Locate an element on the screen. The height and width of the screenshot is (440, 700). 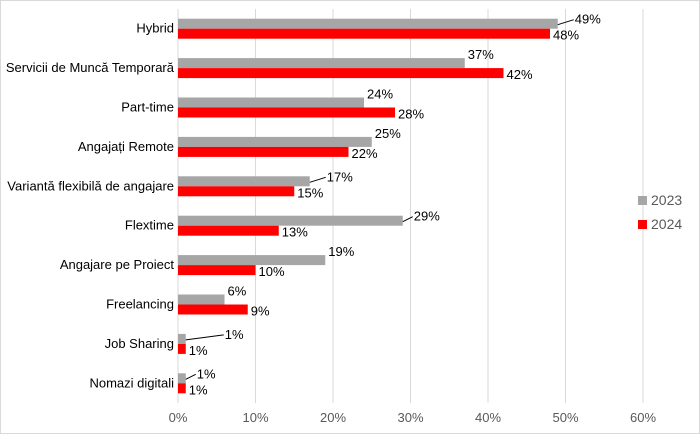
data-label-2024: 22% is located at coordinates (365, 153).